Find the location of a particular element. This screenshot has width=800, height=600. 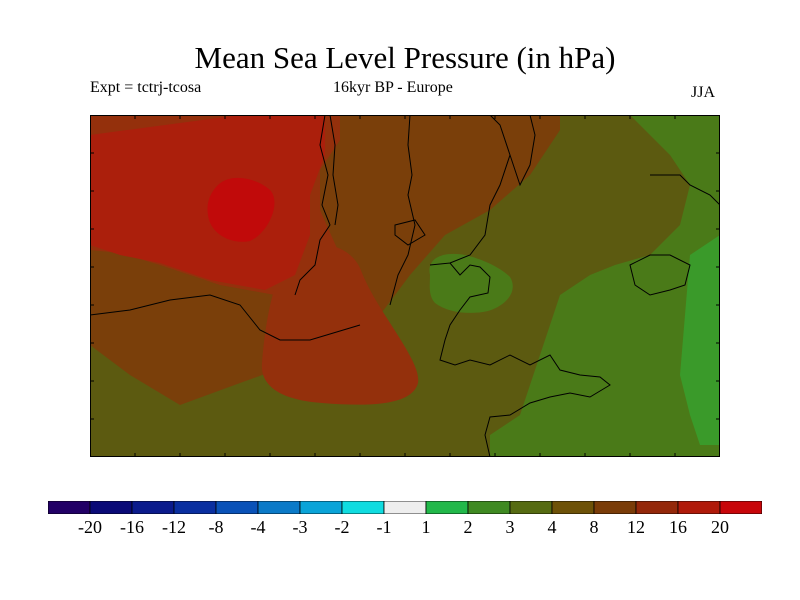

colorbar-label: 3 is located at coordinates (510, 527).